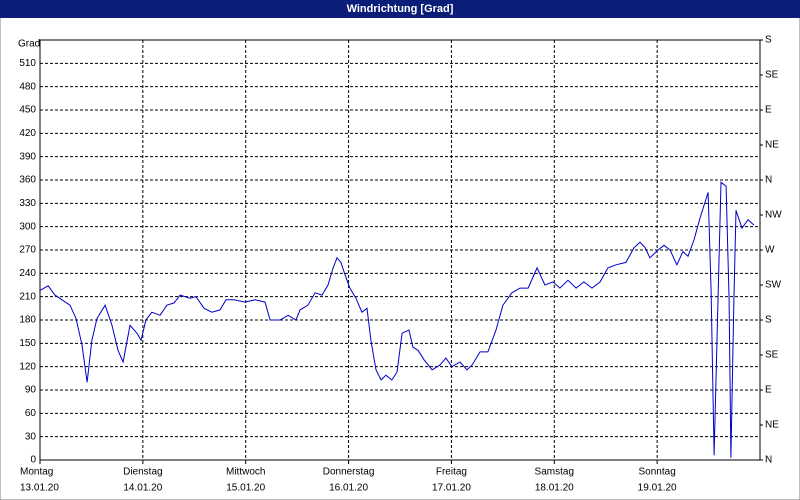  I want to click on x-tick-date: 13.01.20, so click(39, 488).